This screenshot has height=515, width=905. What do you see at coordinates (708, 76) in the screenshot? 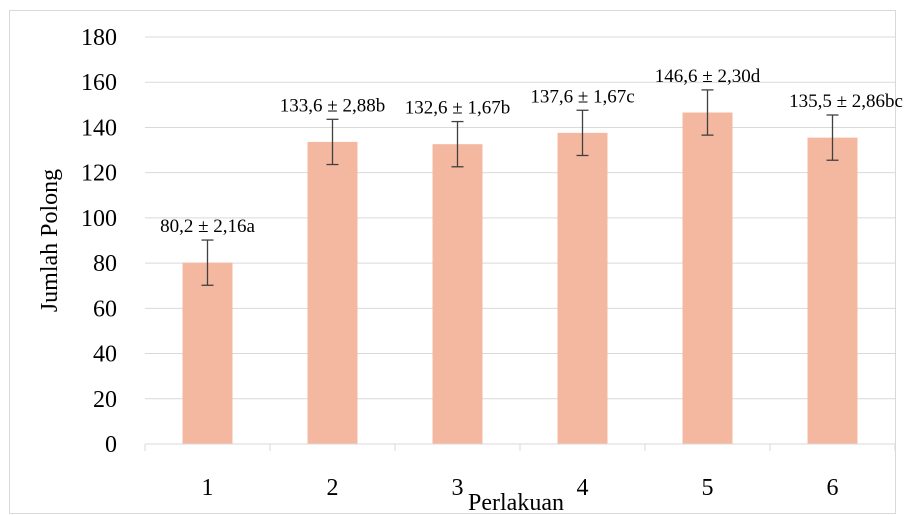
I see `data-label: 146,6 ± 2,30d` at bounding box center [708, 76].